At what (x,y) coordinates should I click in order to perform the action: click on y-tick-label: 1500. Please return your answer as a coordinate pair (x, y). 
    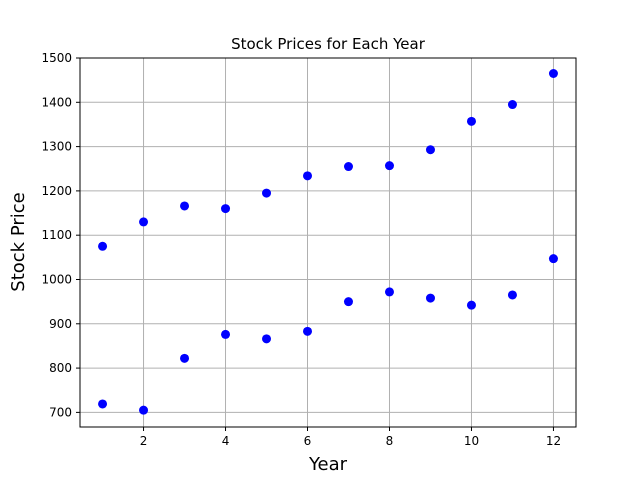
    Looking at the image, I should click on (56, 58).